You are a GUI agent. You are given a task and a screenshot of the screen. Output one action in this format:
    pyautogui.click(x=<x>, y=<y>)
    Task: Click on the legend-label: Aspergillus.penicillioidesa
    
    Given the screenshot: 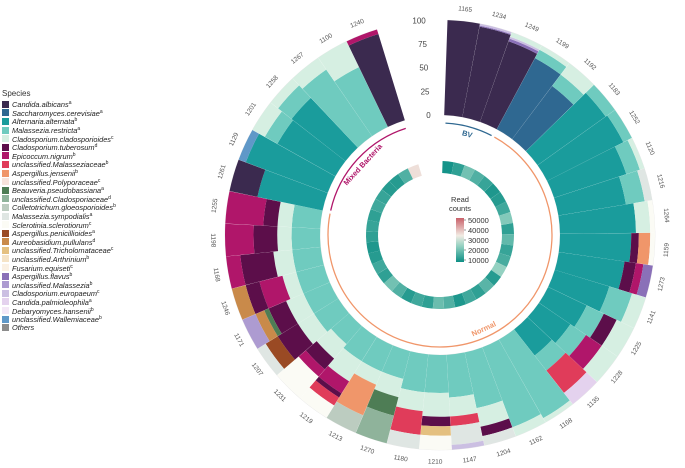 What is the action you would take?
    pyautogui.click(x=53, y=233)
    